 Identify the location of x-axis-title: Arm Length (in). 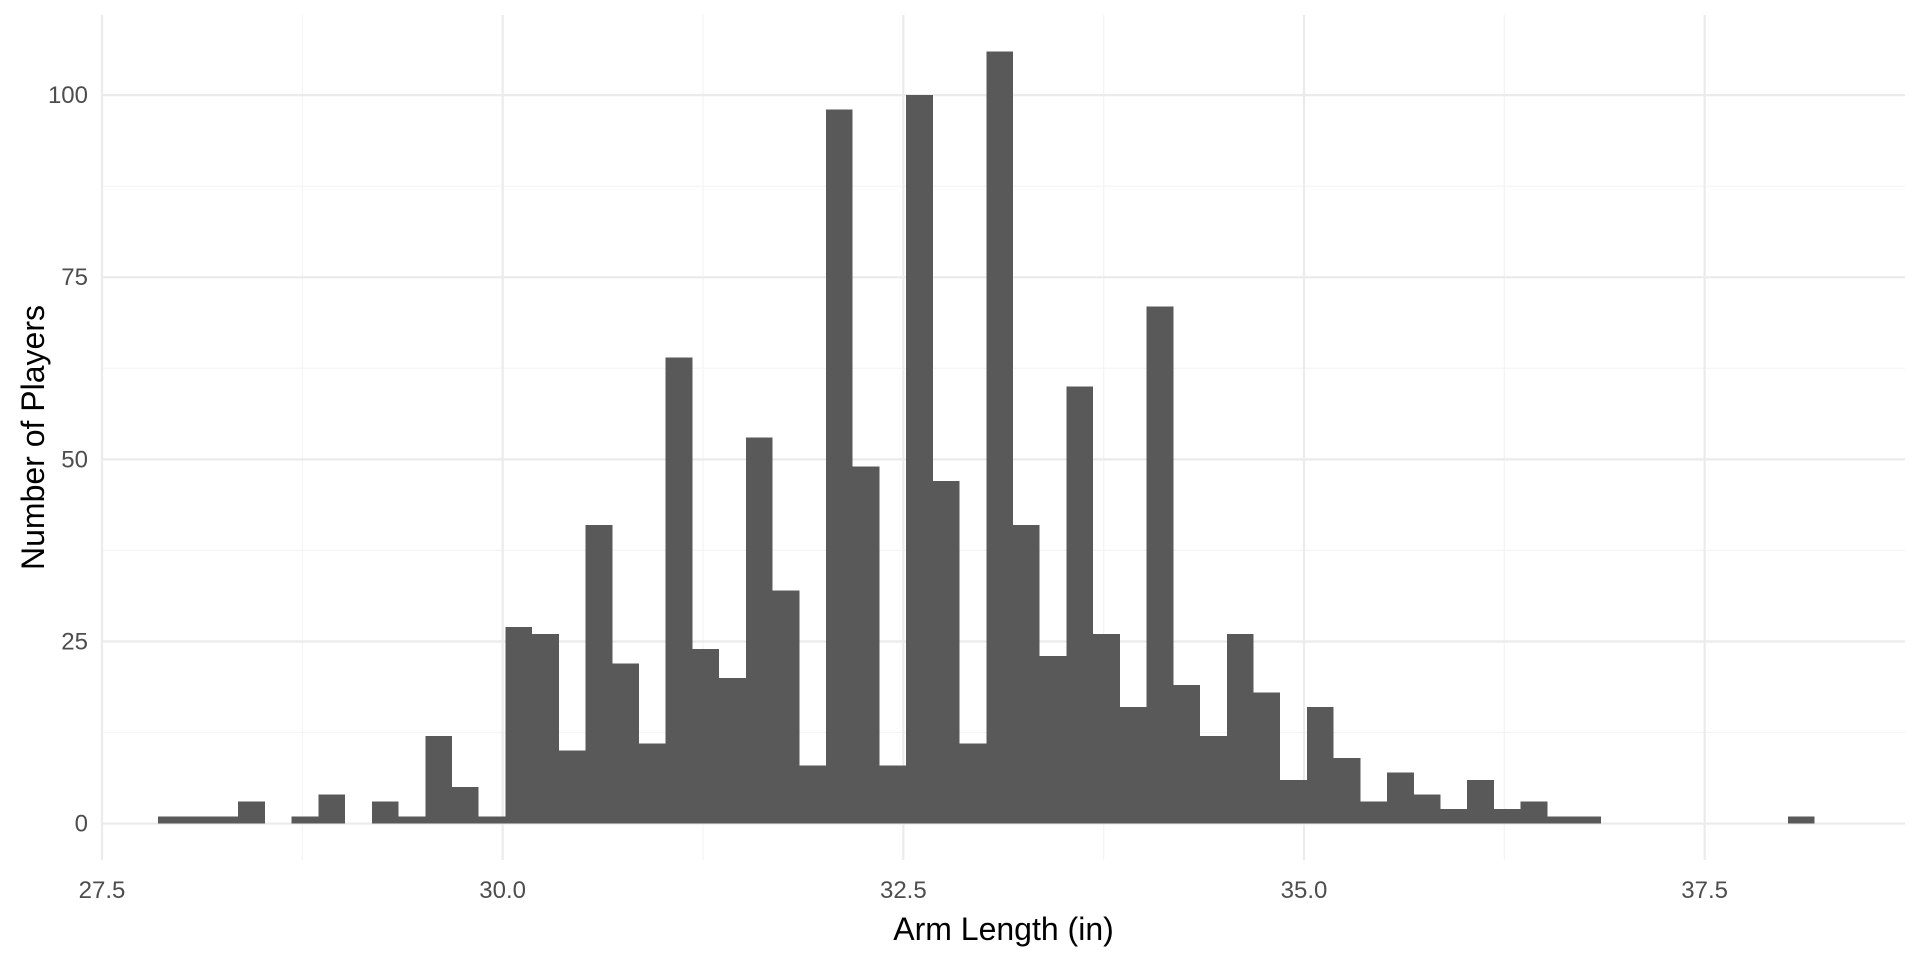
(1003, 929).